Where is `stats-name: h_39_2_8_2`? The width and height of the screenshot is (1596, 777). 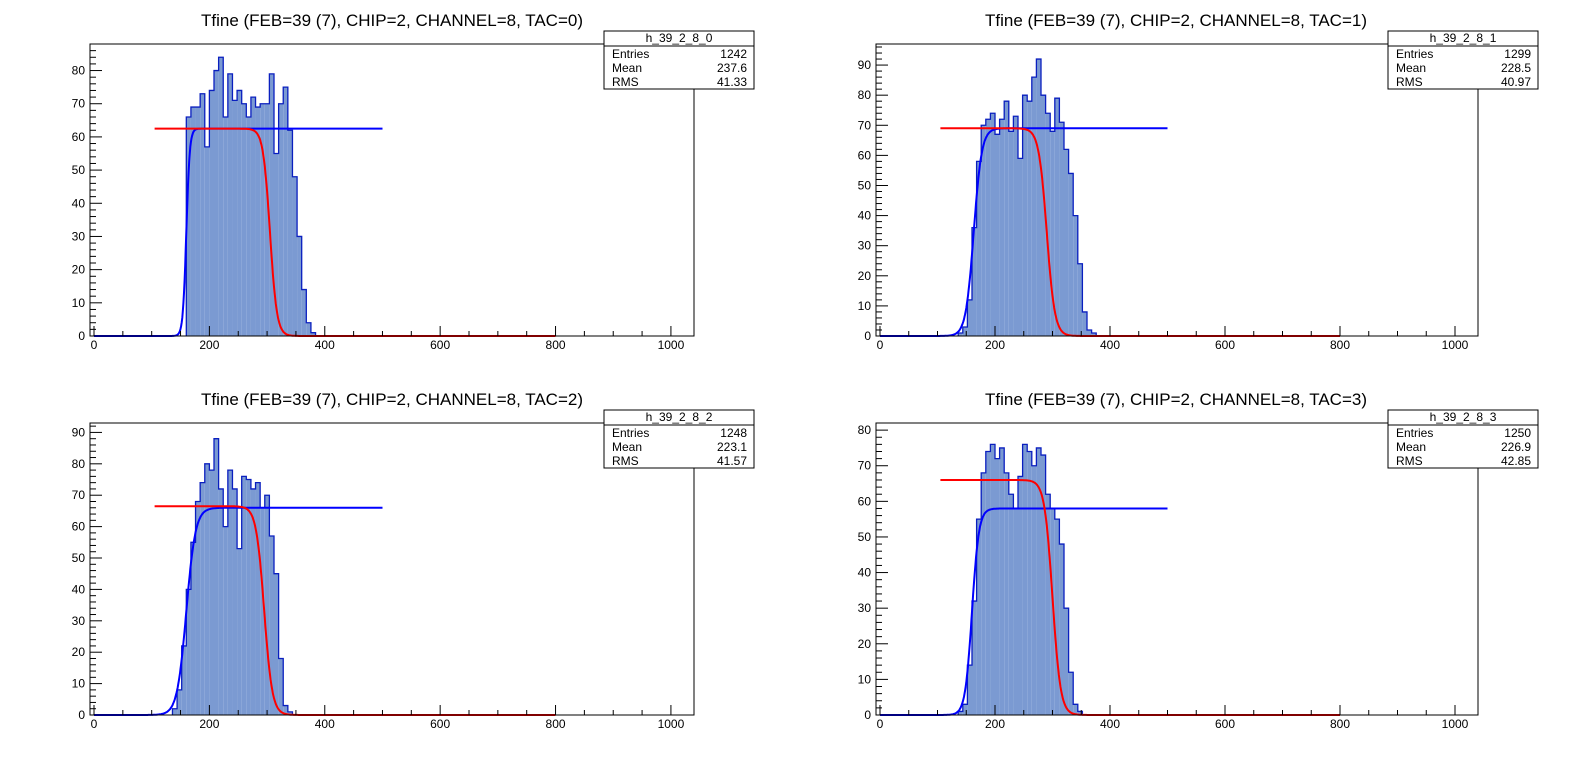 stats-name: h_39_2_8_2 is located at coordinates (679, 417).